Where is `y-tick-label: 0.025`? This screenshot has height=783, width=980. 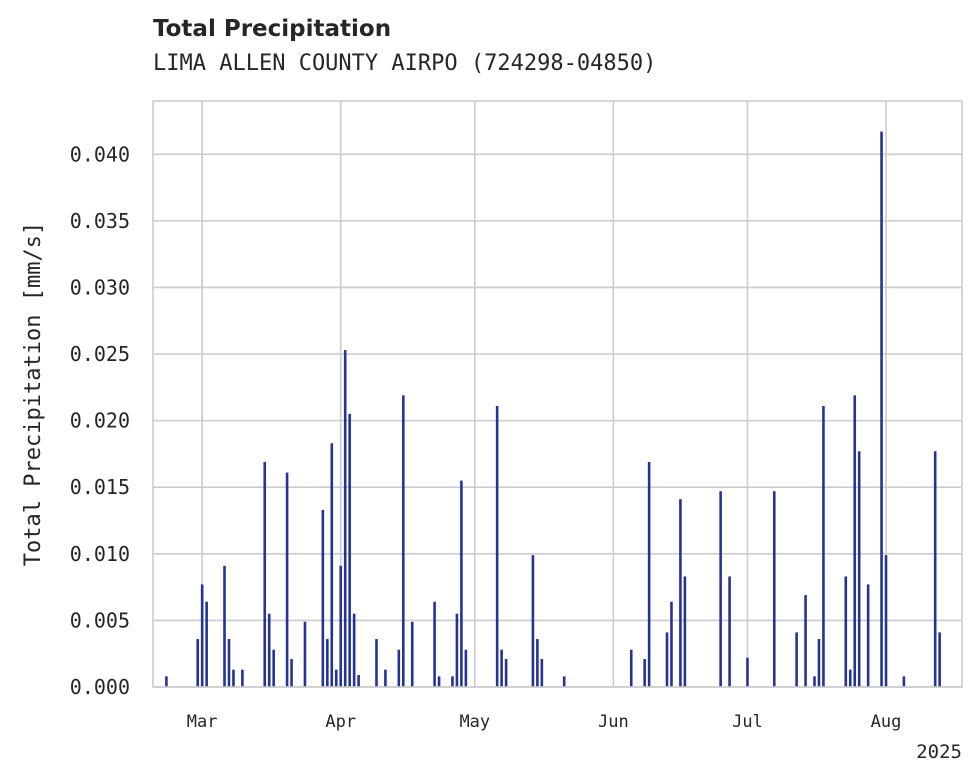
y-tick-label: 0.025 is located at coordinates (100, 354).